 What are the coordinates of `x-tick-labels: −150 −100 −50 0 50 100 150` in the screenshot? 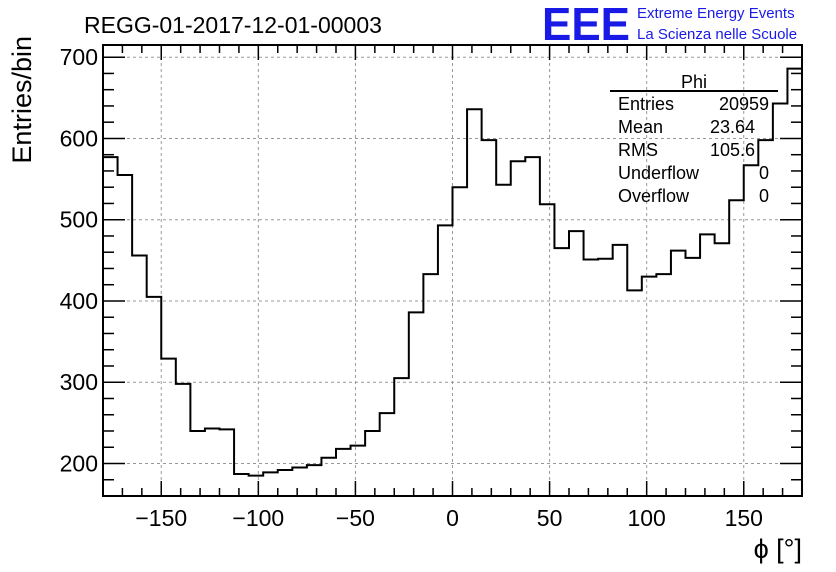 It's located at (449, 518).